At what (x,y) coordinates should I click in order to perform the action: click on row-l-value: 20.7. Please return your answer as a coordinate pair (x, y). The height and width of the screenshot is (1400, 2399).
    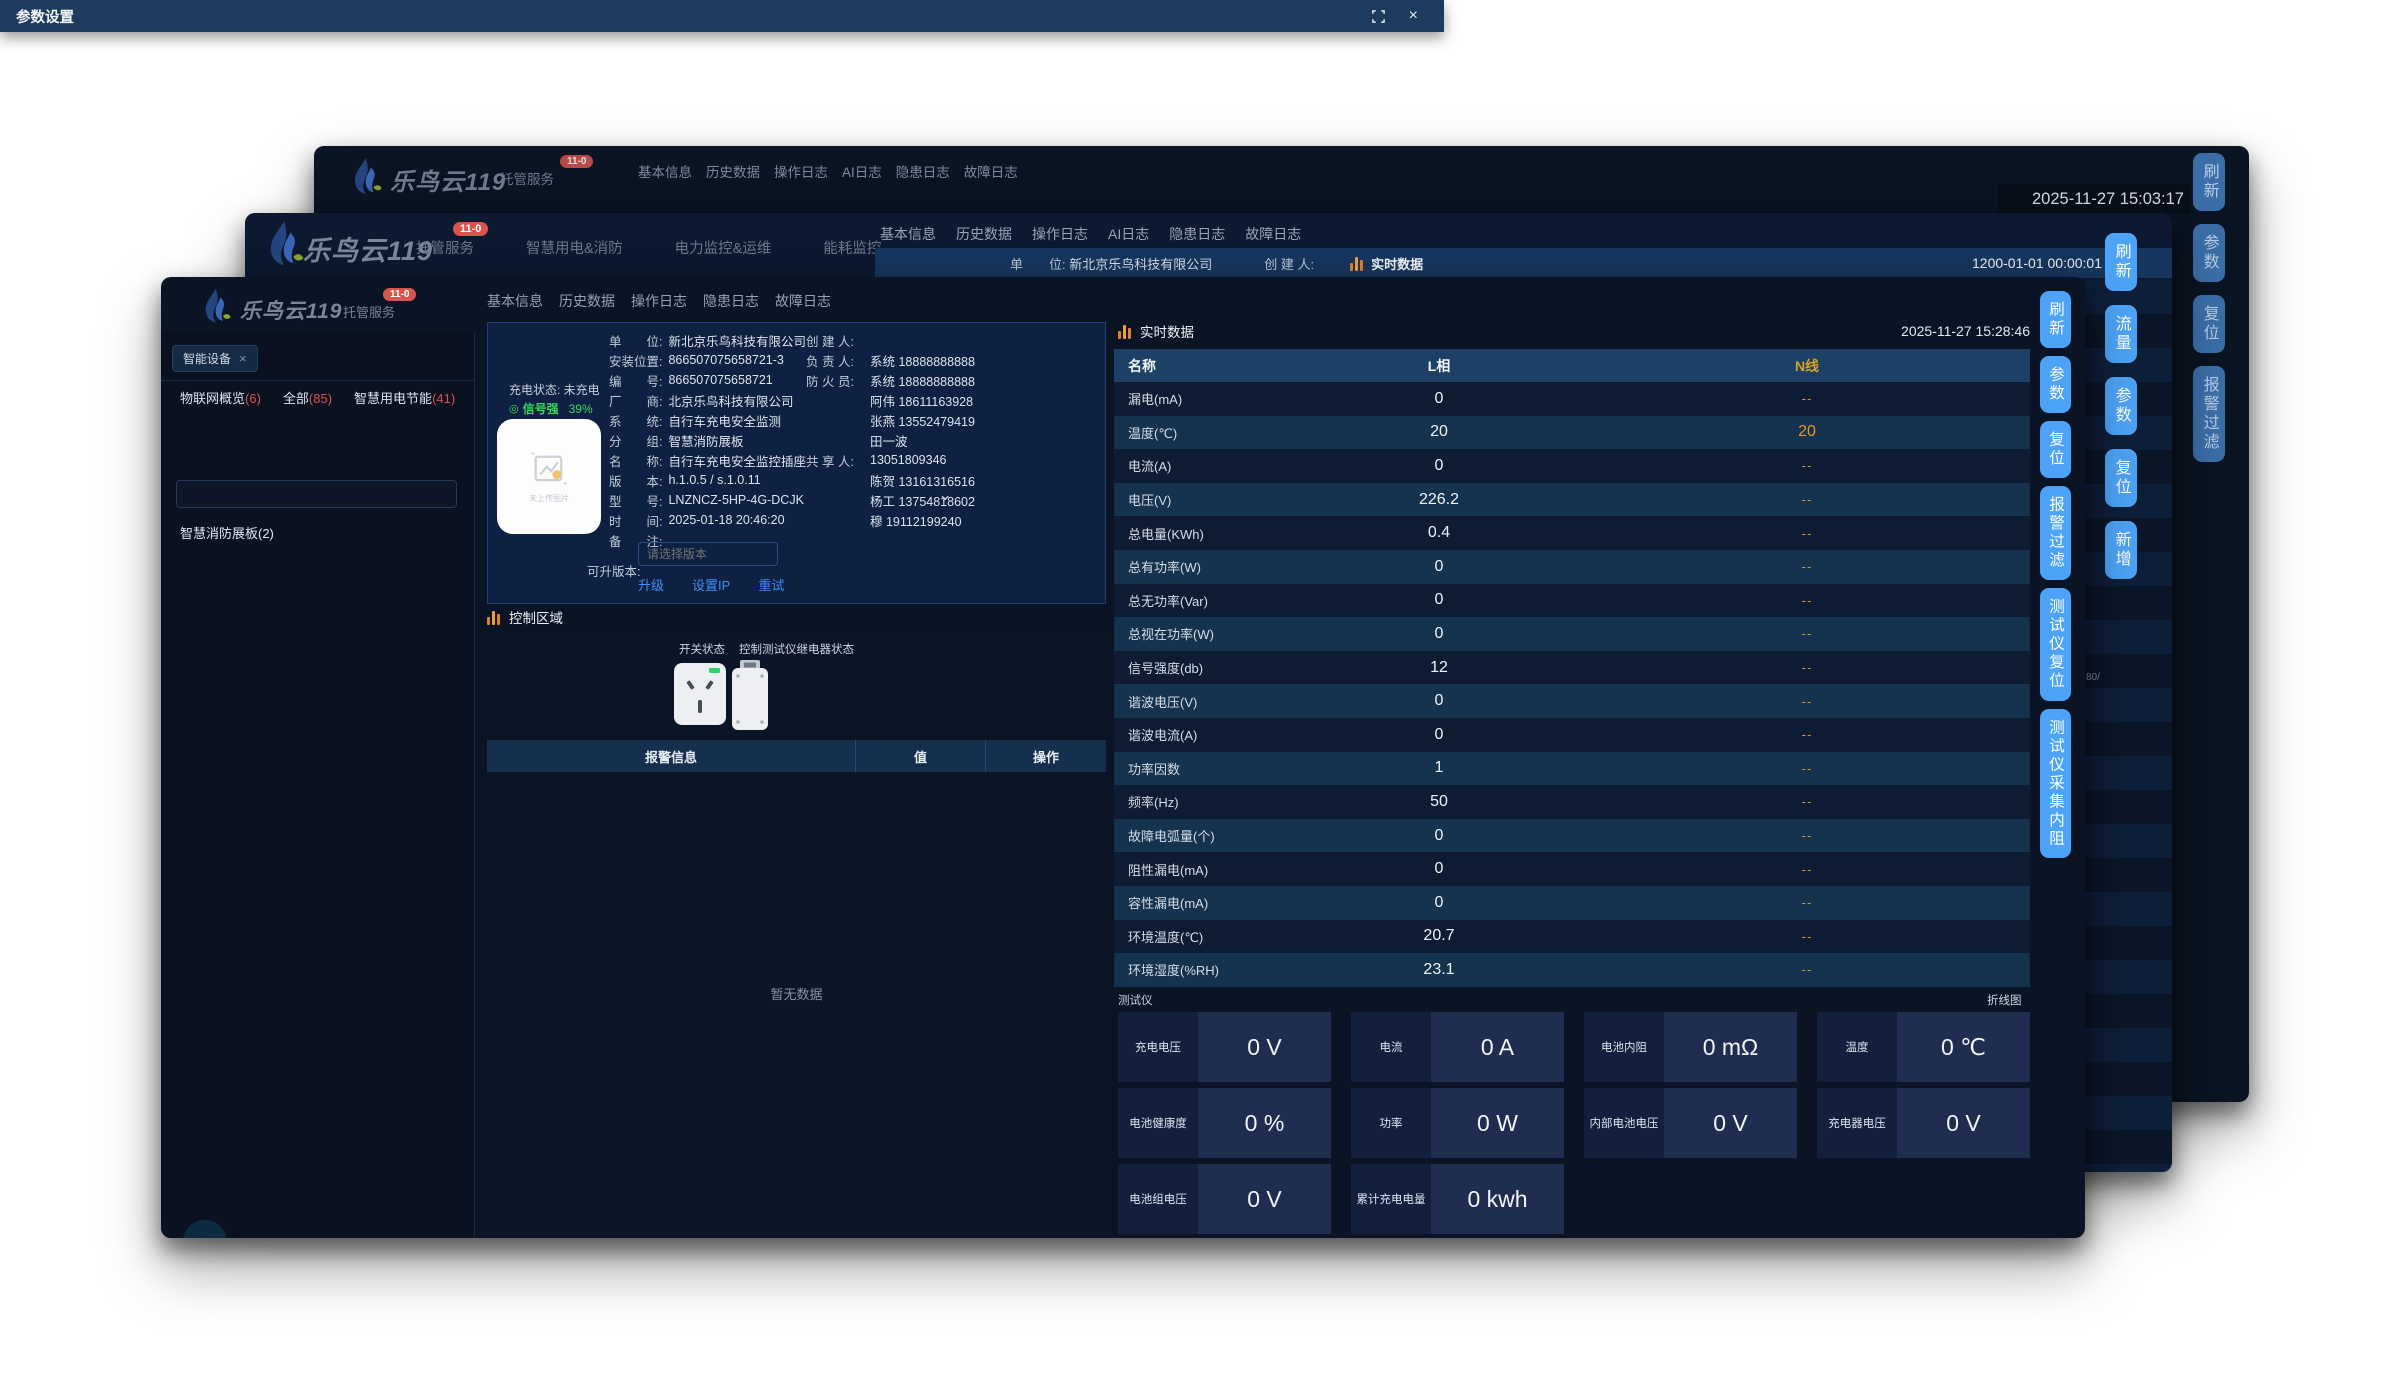
    Looking at the image, I should click on (1439, 936).